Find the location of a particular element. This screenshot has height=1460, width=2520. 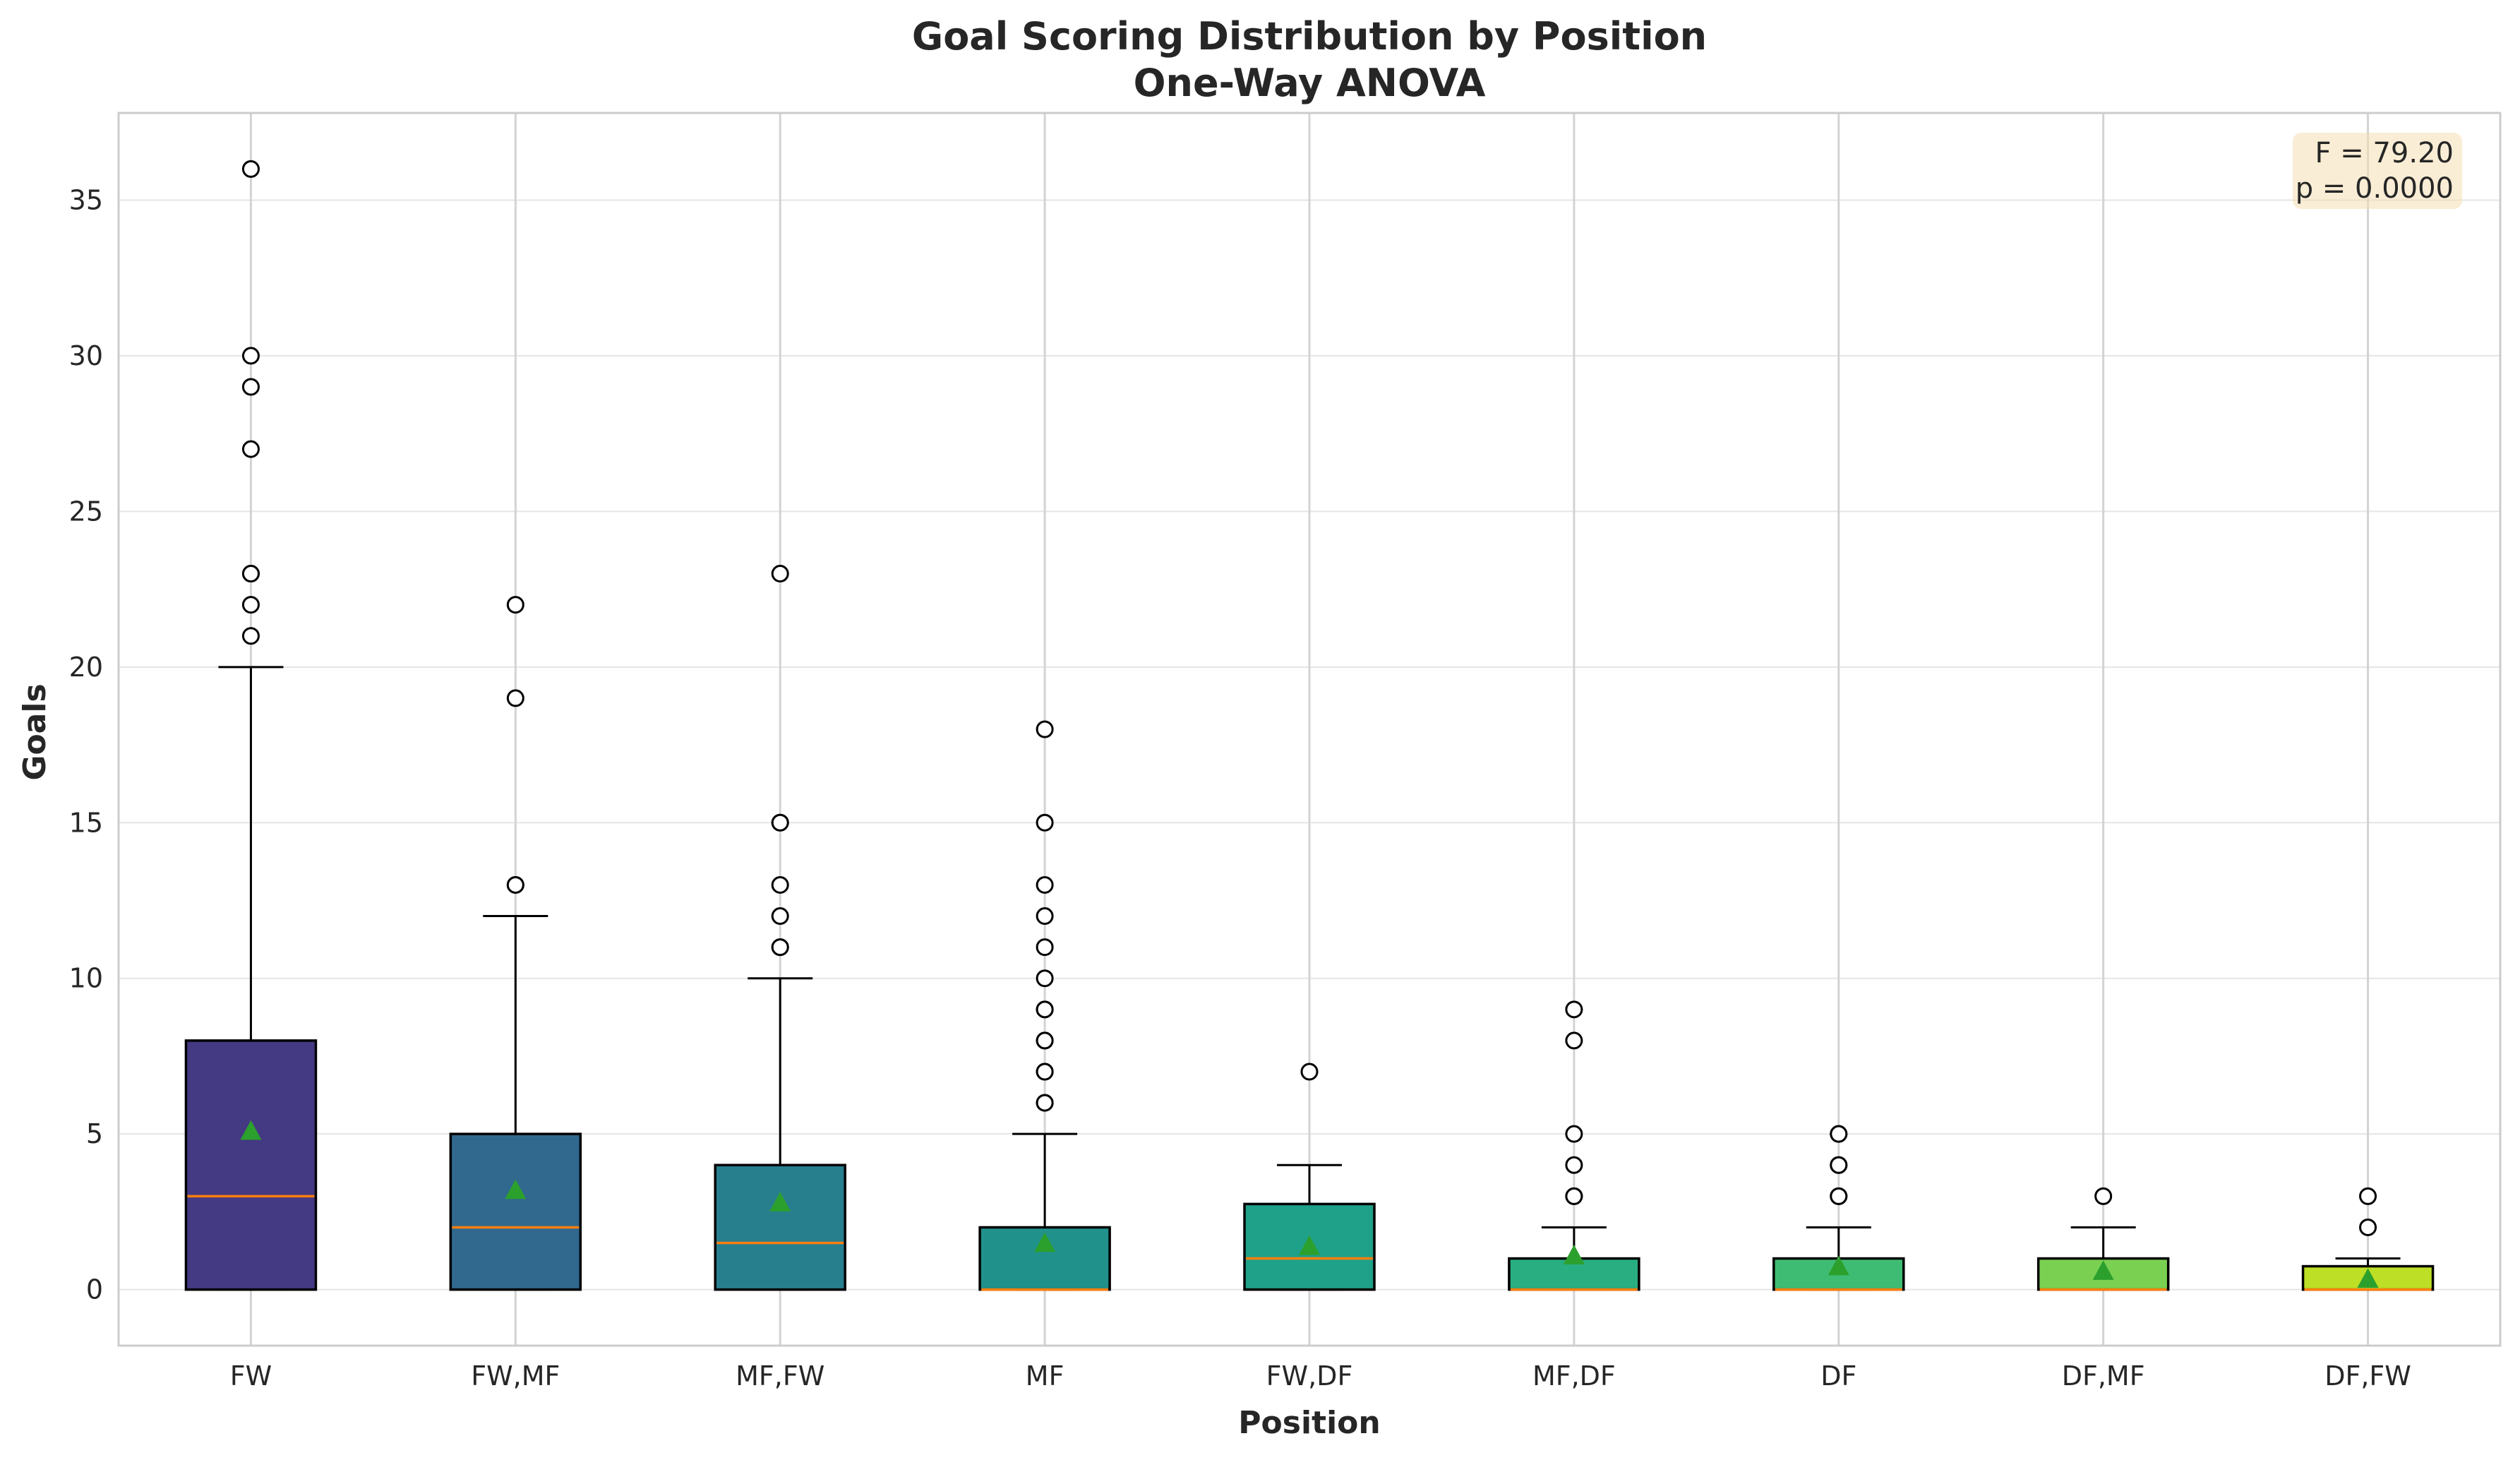

x-tick-label: FW,MF is located at coordinates (516, 1376).